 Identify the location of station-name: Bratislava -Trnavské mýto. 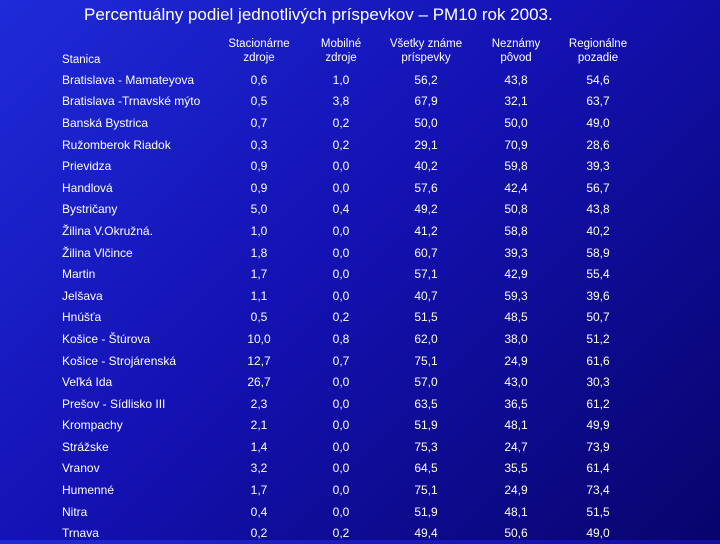
(131, 101).